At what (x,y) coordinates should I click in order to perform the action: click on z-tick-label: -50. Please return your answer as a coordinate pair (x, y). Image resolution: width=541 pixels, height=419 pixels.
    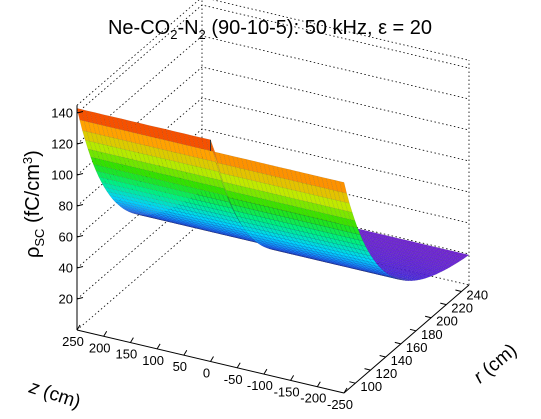
    Looking at the image, I should click on (233, 379).